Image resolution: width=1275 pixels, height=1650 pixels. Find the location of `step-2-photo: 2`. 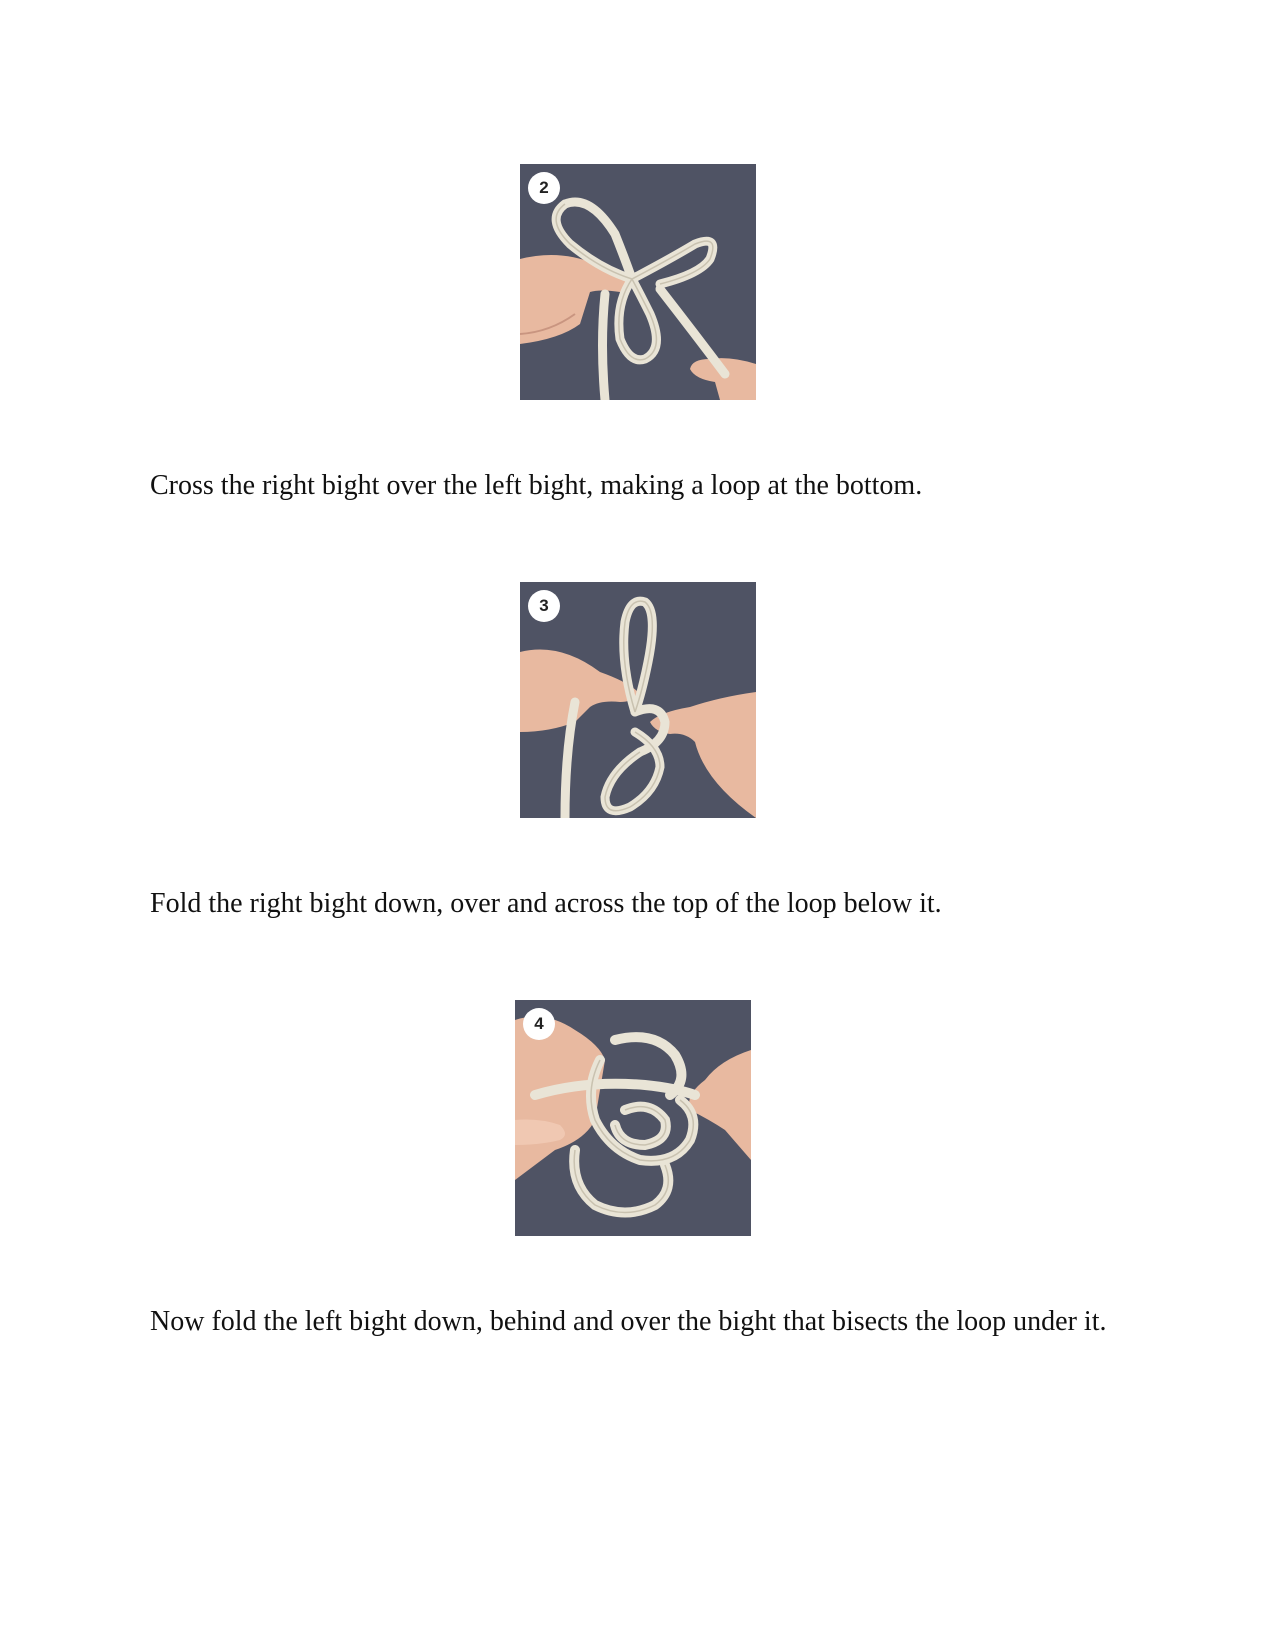

step-2-photo: 2 is located at coordinates (638, 282).